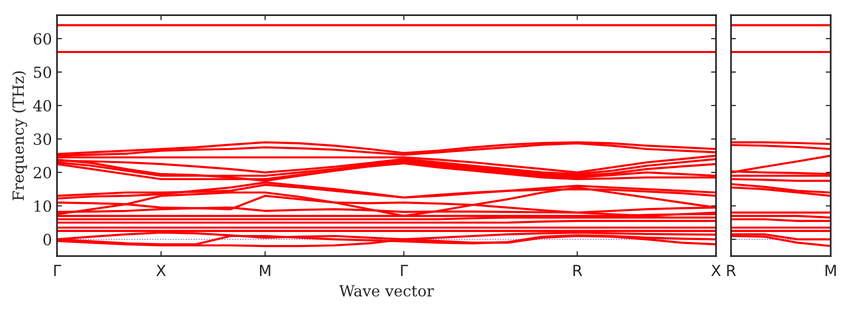  Describe the element at coordinates (43, 172) in the screenshot. I see `y-tick-label: 20` at that location.